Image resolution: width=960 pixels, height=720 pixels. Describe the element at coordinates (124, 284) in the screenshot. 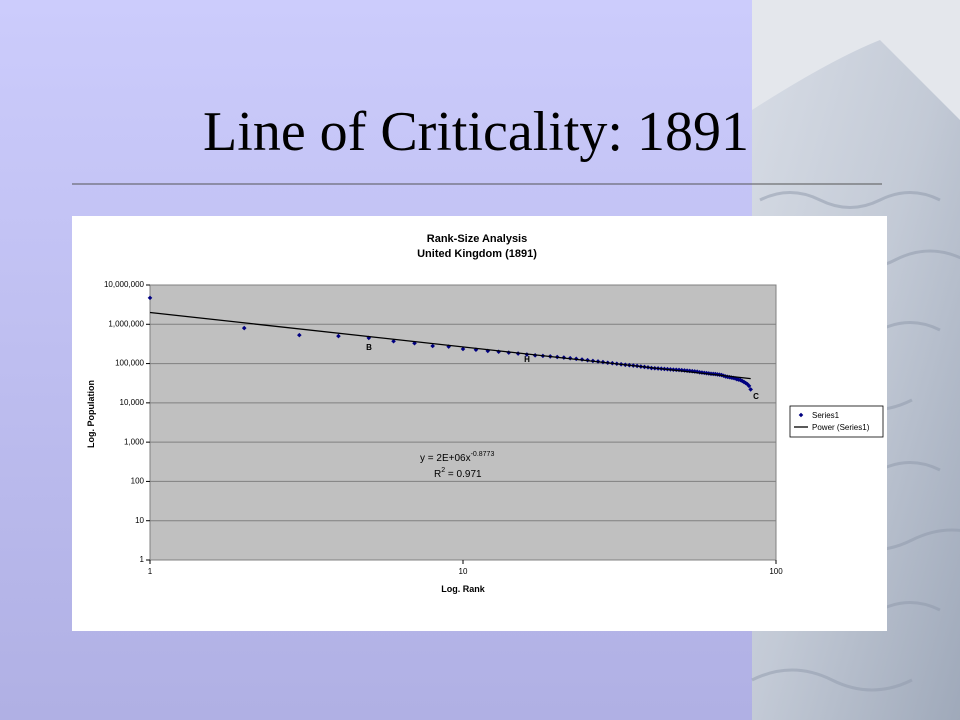

I see `y-tick-label: 10,000,000` at that location.